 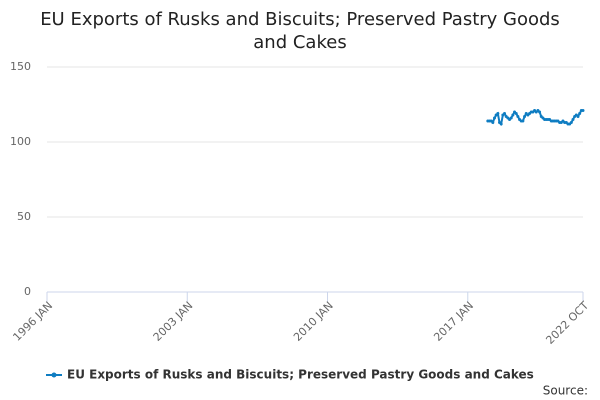 I want to click on y-tick-label: 50, so click(x=24, y=216).